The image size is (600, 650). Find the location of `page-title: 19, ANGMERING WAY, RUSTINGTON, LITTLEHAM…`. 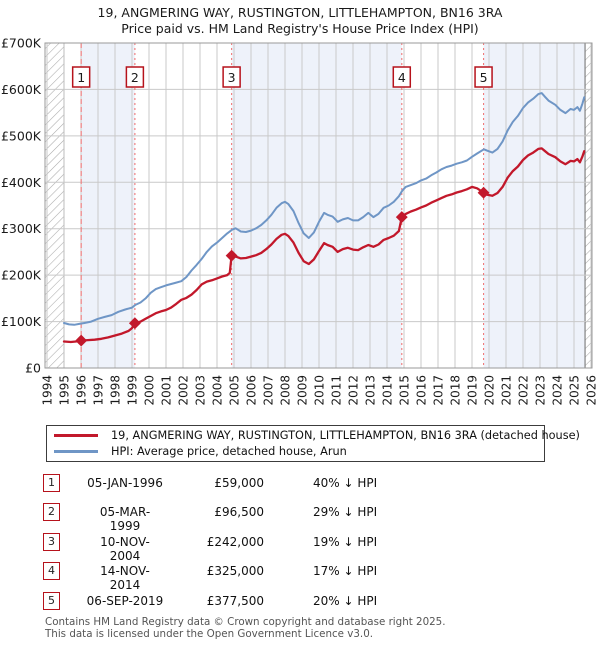

page-title: 19, ANGMERING WAY, RUSTINGTON, LITTLEHAM… is located at coordinates (300, 12).